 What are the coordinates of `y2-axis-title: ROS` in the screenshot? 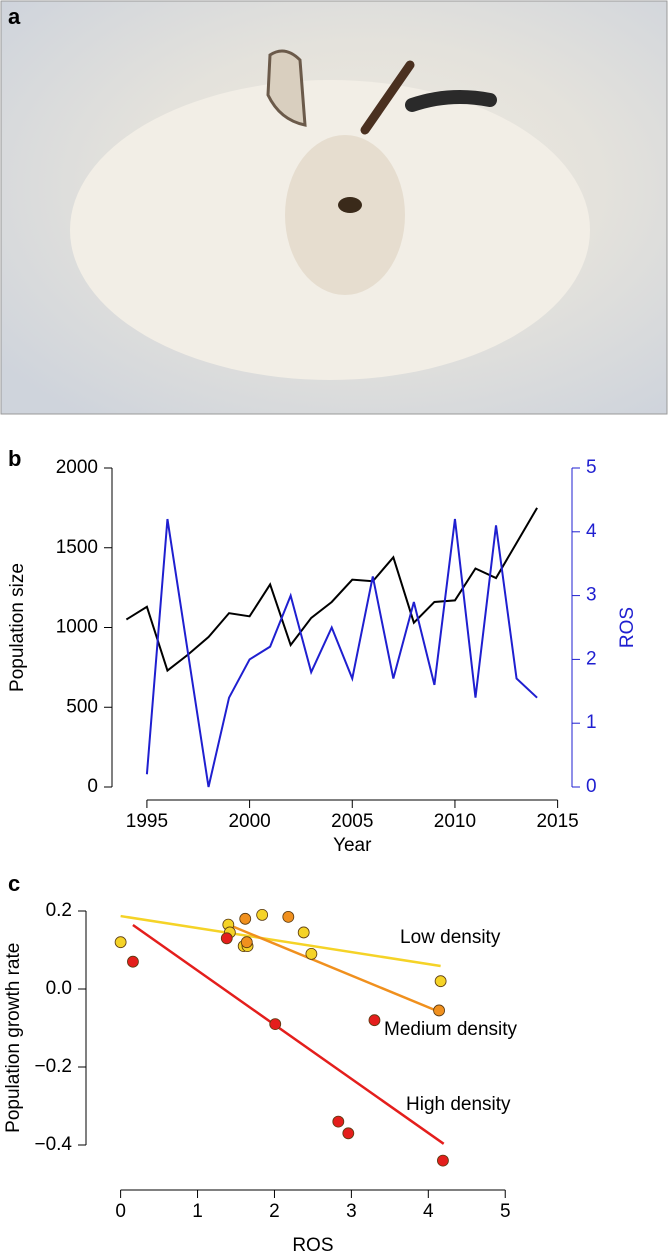 It's located at (627, 627).